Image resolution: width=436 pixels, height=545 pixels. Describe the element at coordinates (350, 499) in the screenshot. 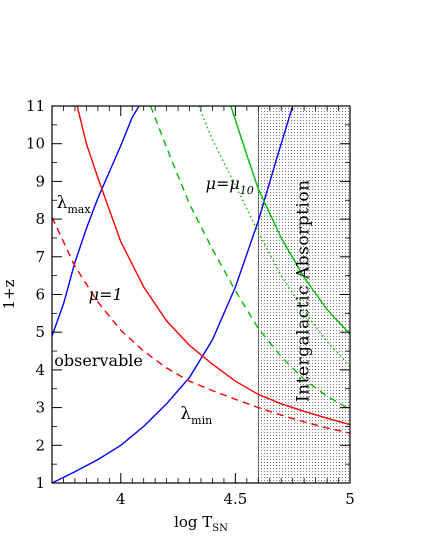

I see `x-tick-label: 5` at that location.